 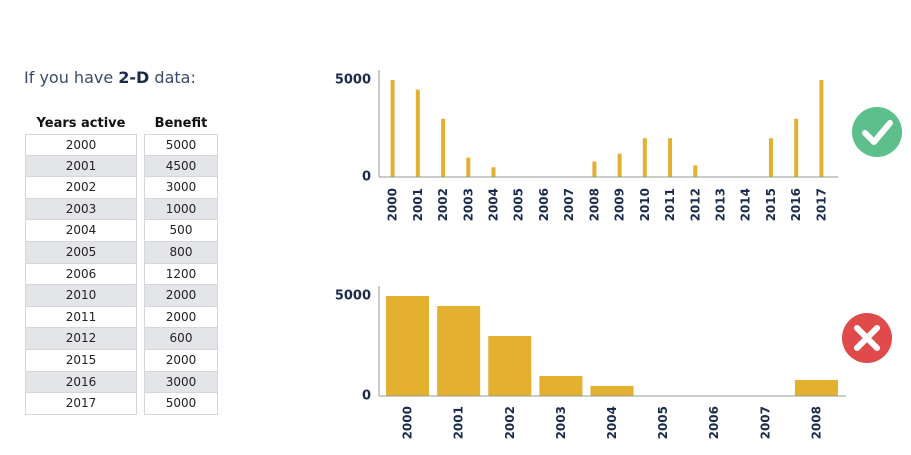 What do you see at coordinates (721, 204) in the screenshot?
I see `x-tick-label: 2013` at bounding box center [721, 204].